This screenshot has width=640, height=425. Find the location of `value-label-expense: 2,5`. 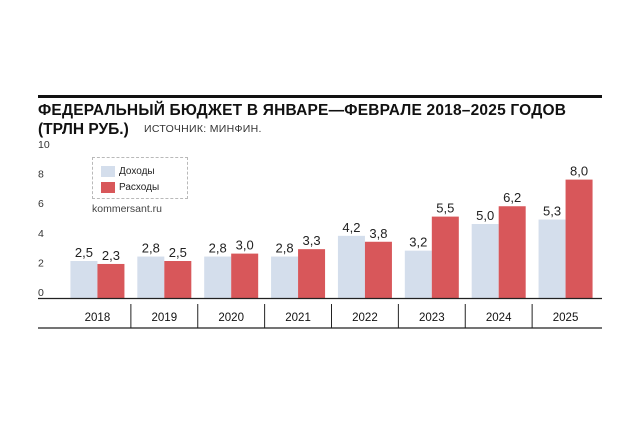

value-label-expense: 2,5 is located at coordinates (178, 252).